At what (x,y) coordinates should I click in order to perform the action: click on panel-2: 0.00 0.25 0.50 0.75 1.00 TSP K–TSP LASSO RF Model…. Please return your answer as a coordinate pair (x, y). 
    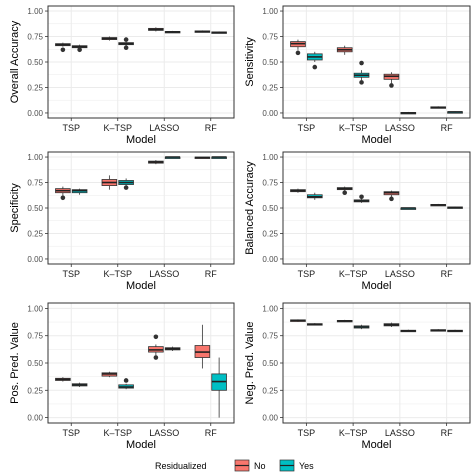
    Looking at the image, I should click on (357, 75).